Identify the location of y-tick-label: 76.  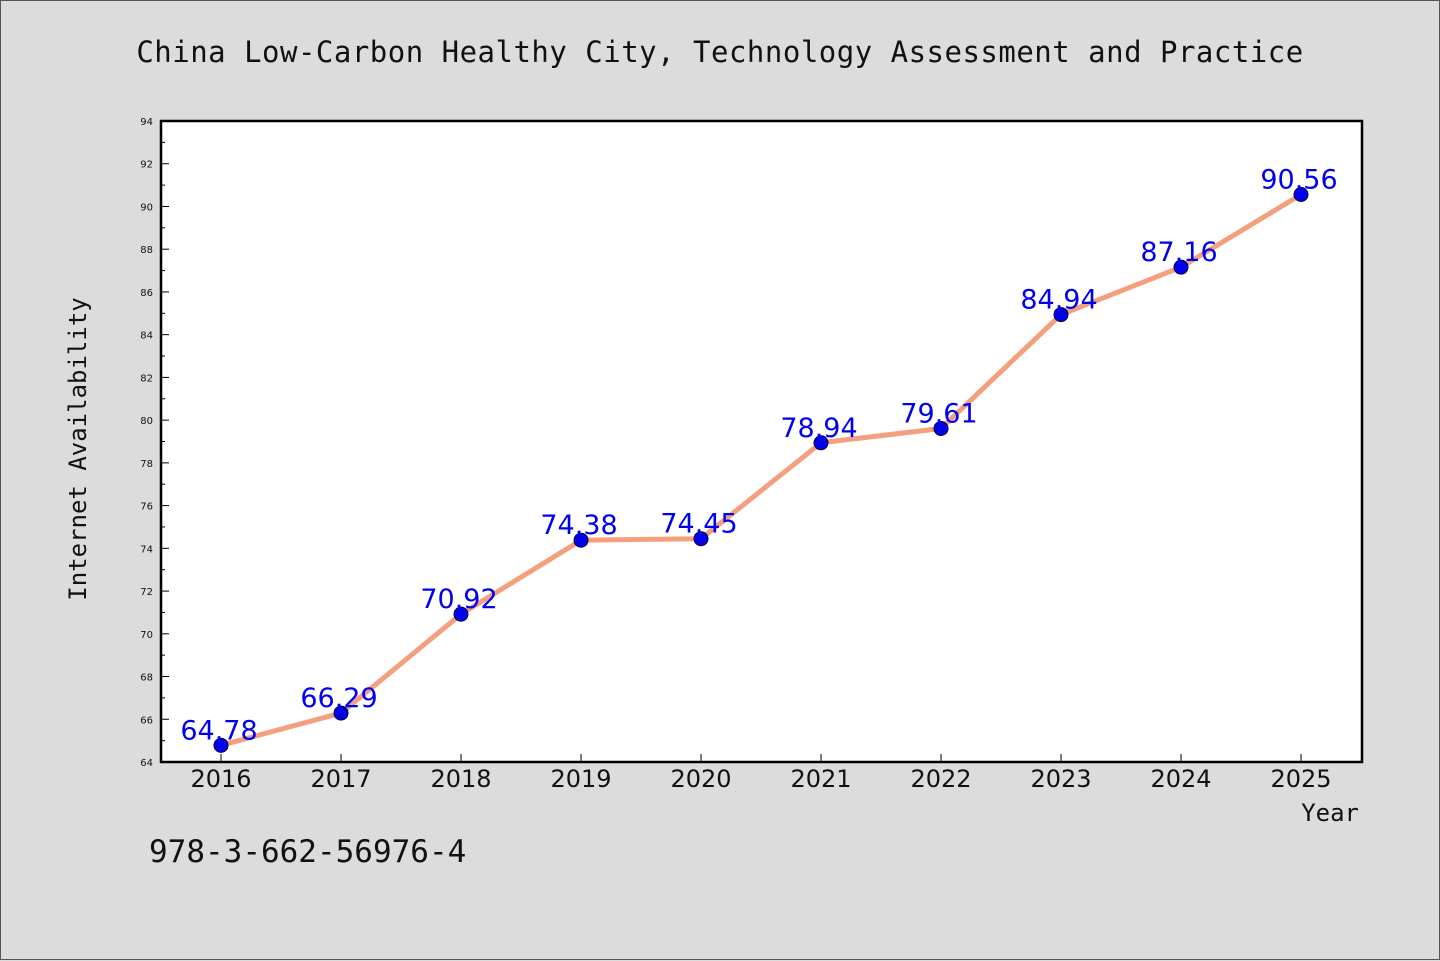
(146, 507).